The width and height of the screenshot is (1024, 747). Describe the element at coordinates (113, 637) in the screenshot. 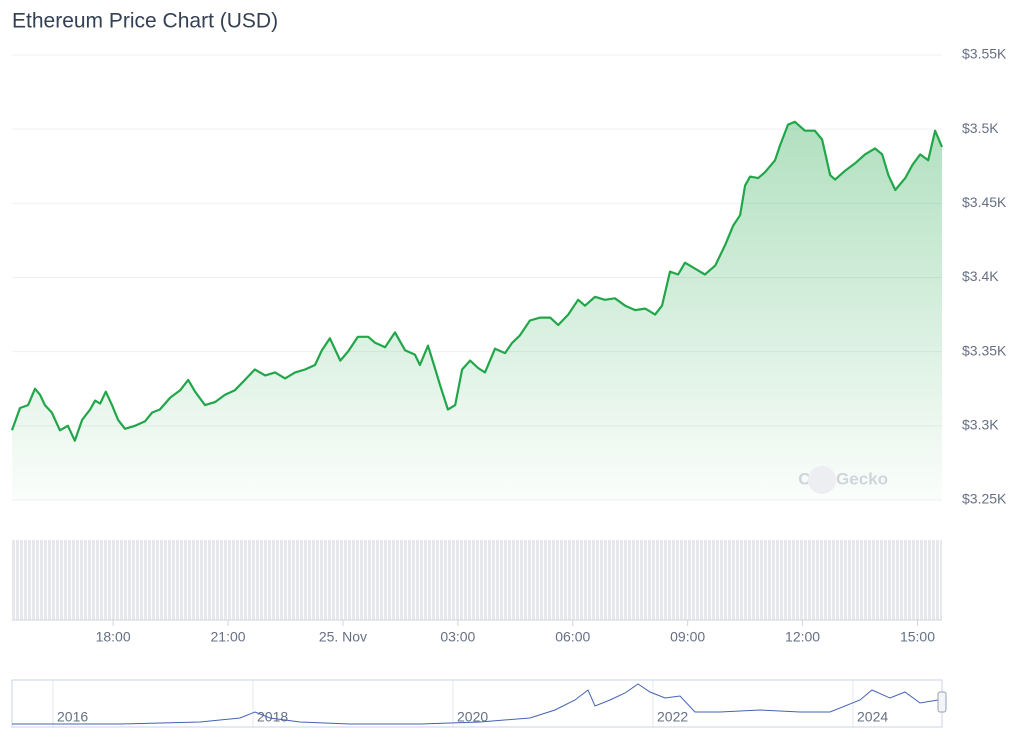

I see `x-tick-label: 18:00` at that location.